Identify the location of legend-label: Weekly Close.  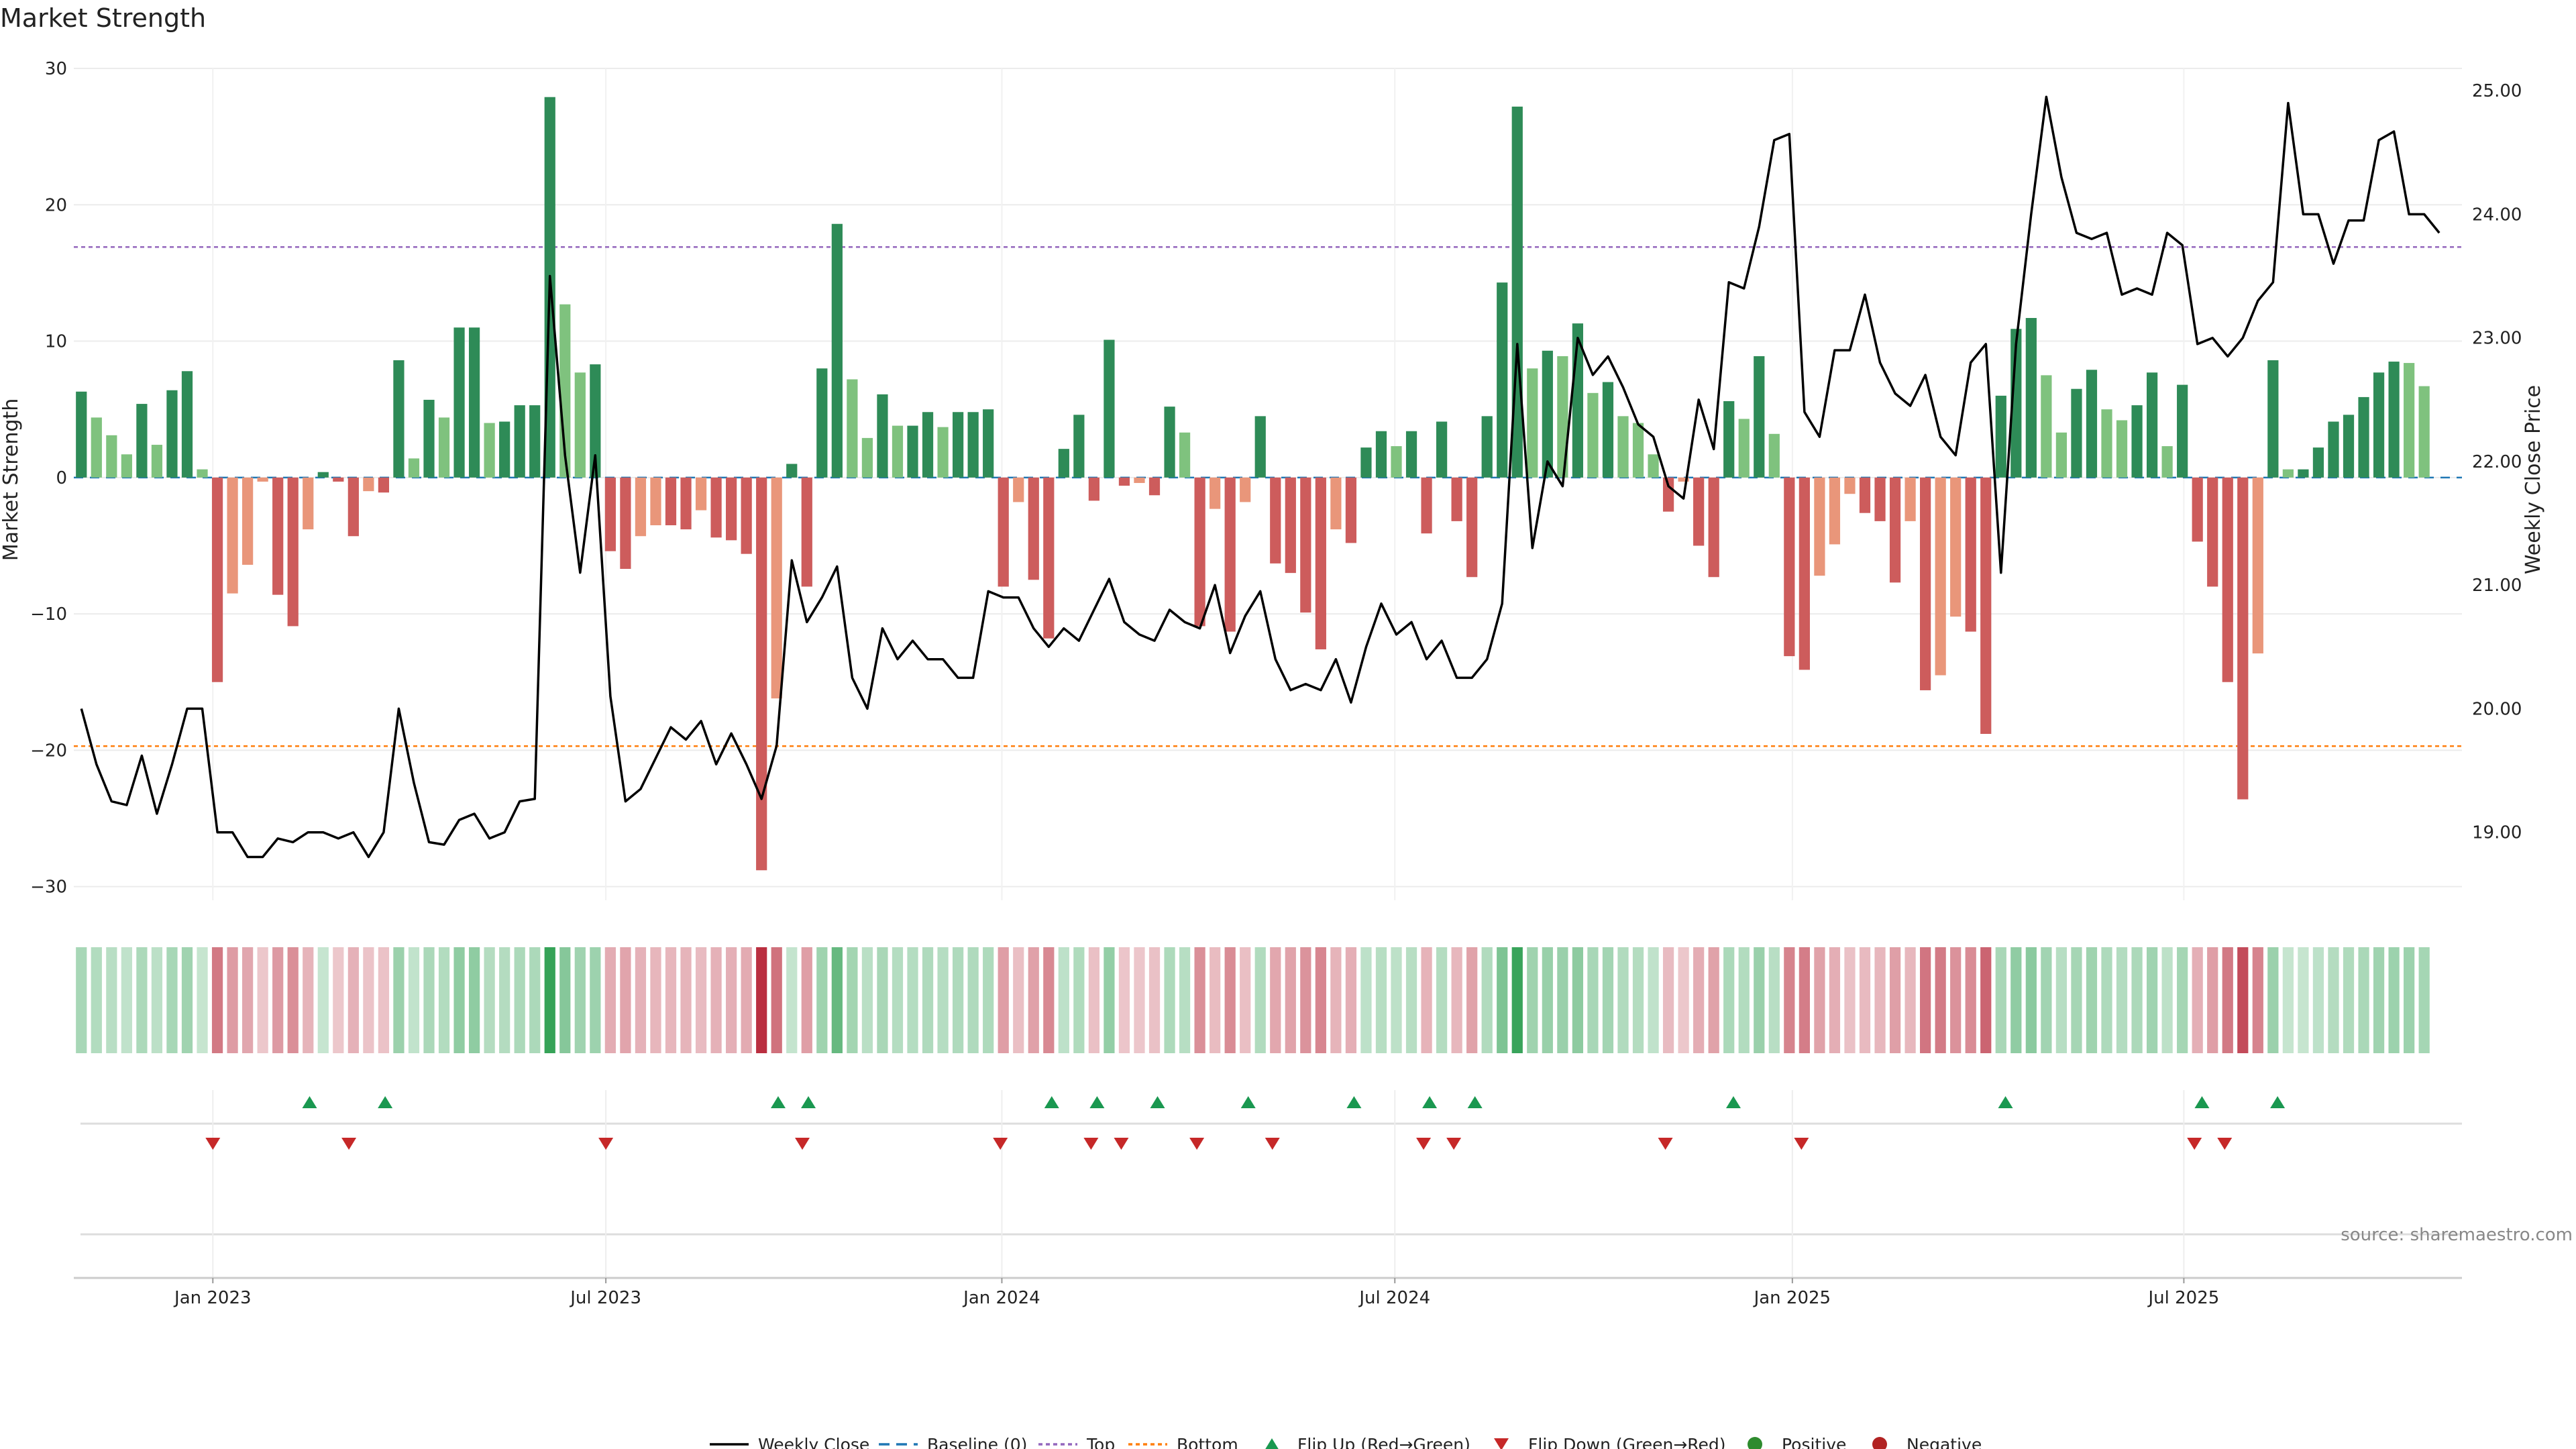
(813, 1442).